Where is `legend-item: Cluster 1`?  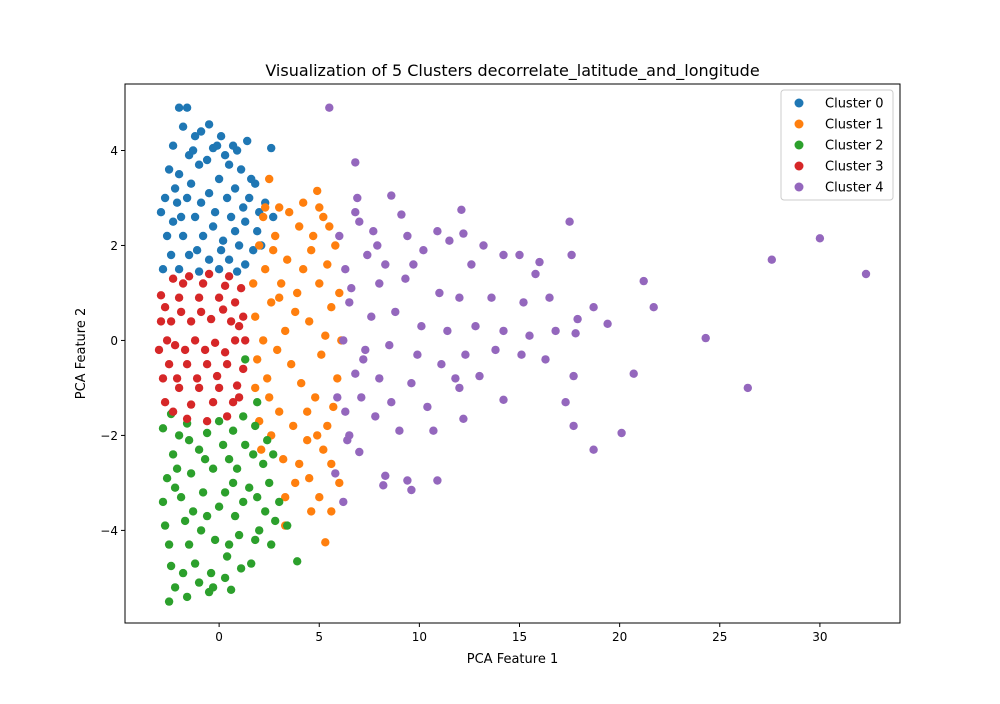
legend-item: Cluster 1 is located at coordinates (839, 125).